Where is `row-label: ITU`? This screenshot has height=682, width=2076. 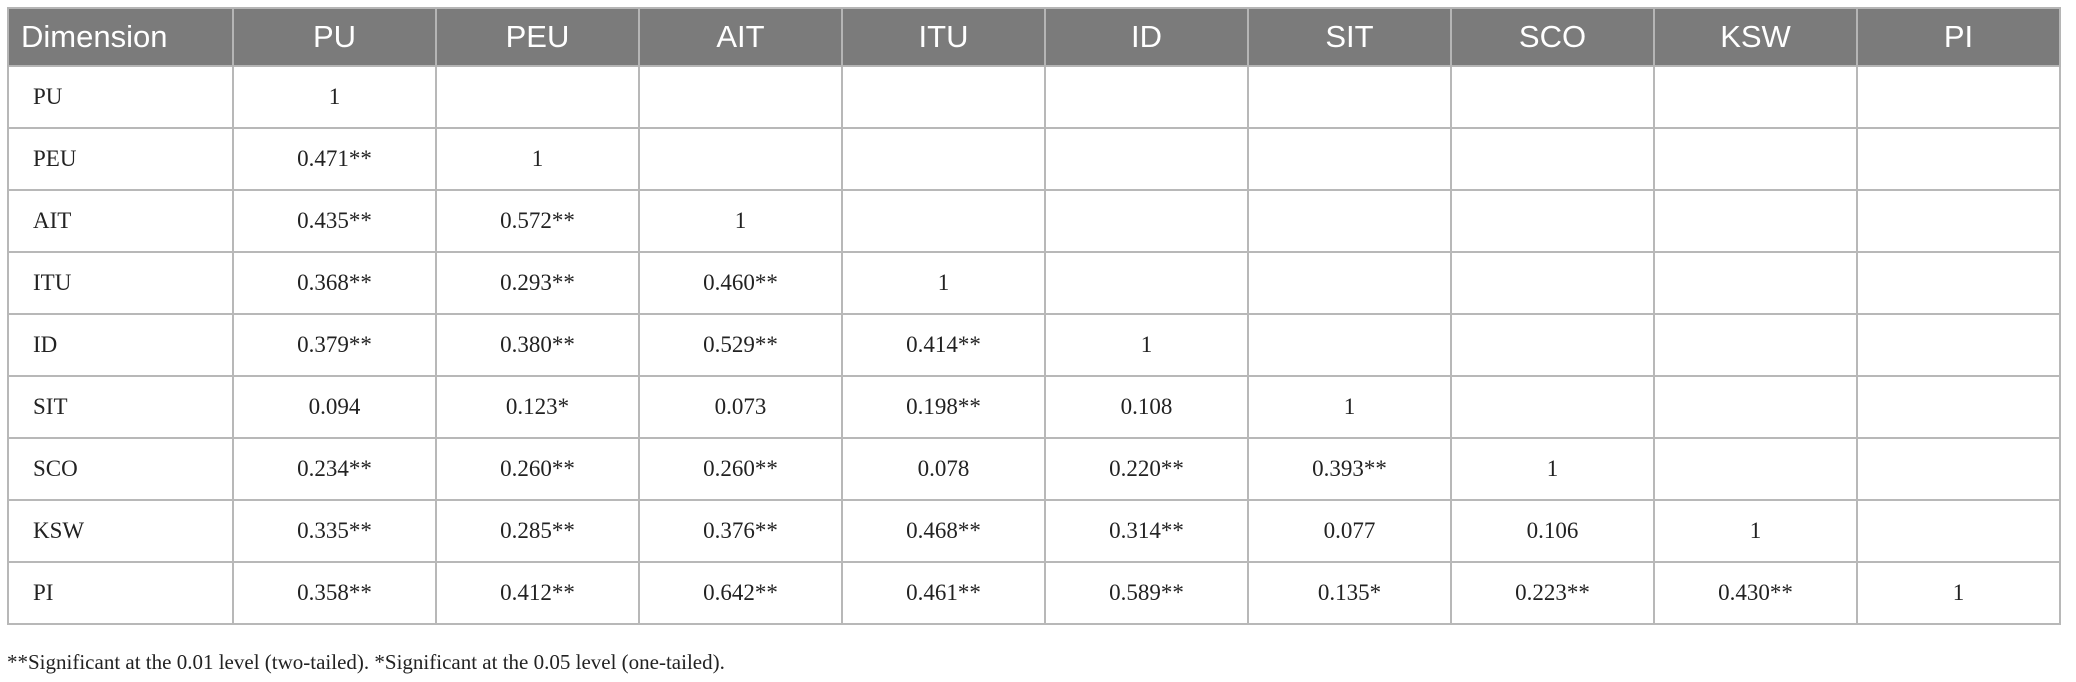
row-label: ITU is located at coordinates (120, 283).